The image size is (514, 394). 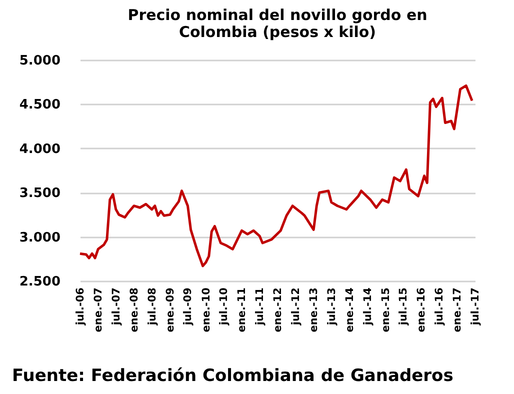 I want to click on x-tick-label: jul.-16, so click(x=440, y=307).